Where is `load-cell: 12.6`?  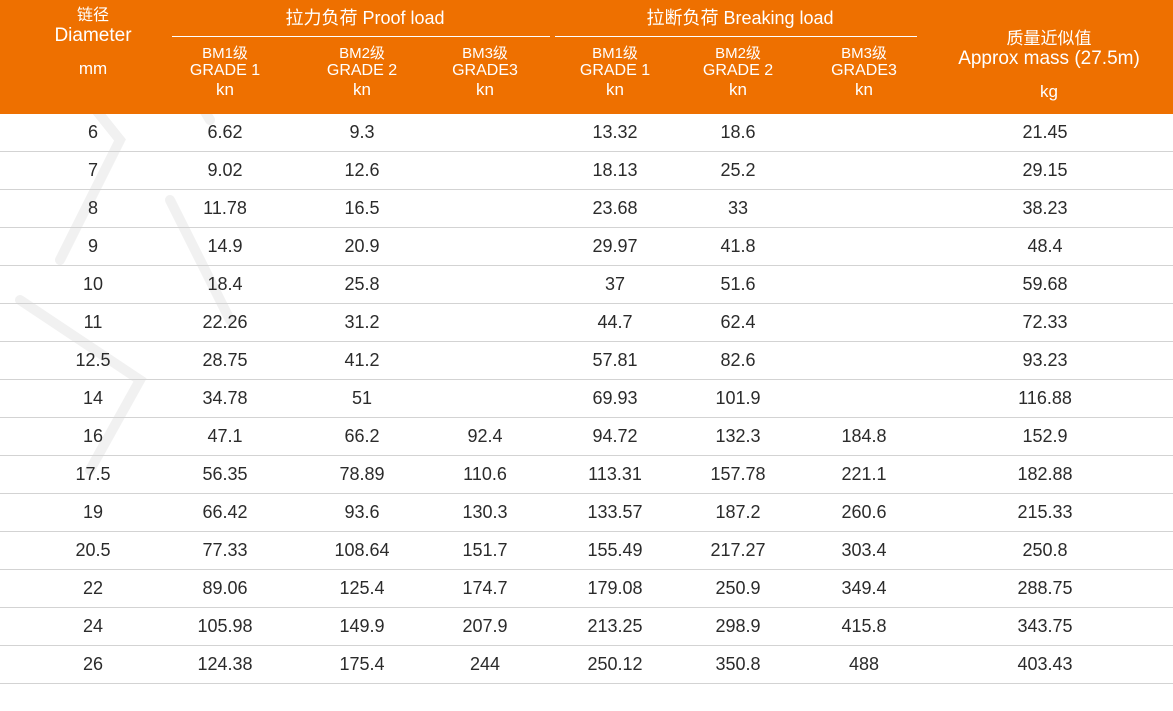 load-cell: 12.6 is located at coordinates (362, 170).